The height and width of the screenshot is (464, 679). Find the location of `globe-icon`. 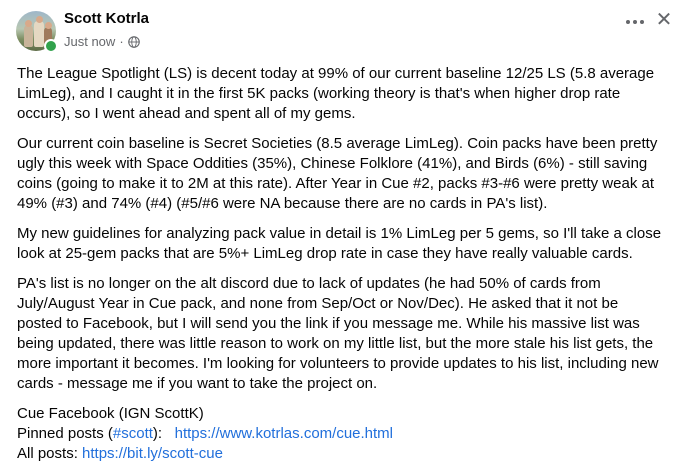

globe-icon is located at coordinates (133, 41).